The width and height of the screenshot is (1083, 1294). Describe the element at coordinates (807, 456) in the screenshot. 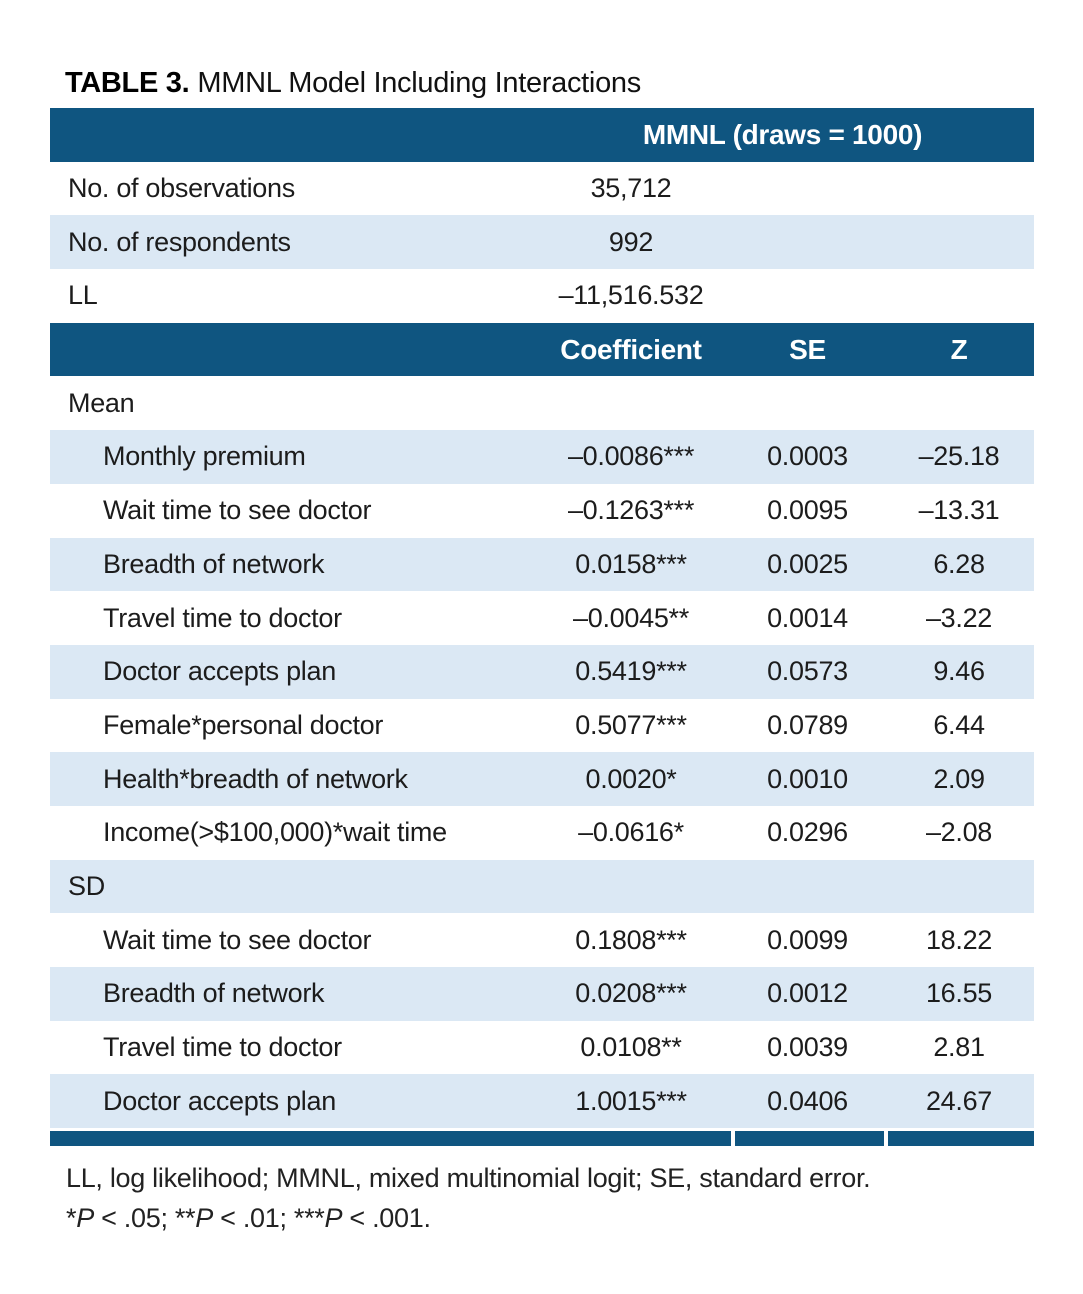

I see `se-value: 0.0003` at that location.